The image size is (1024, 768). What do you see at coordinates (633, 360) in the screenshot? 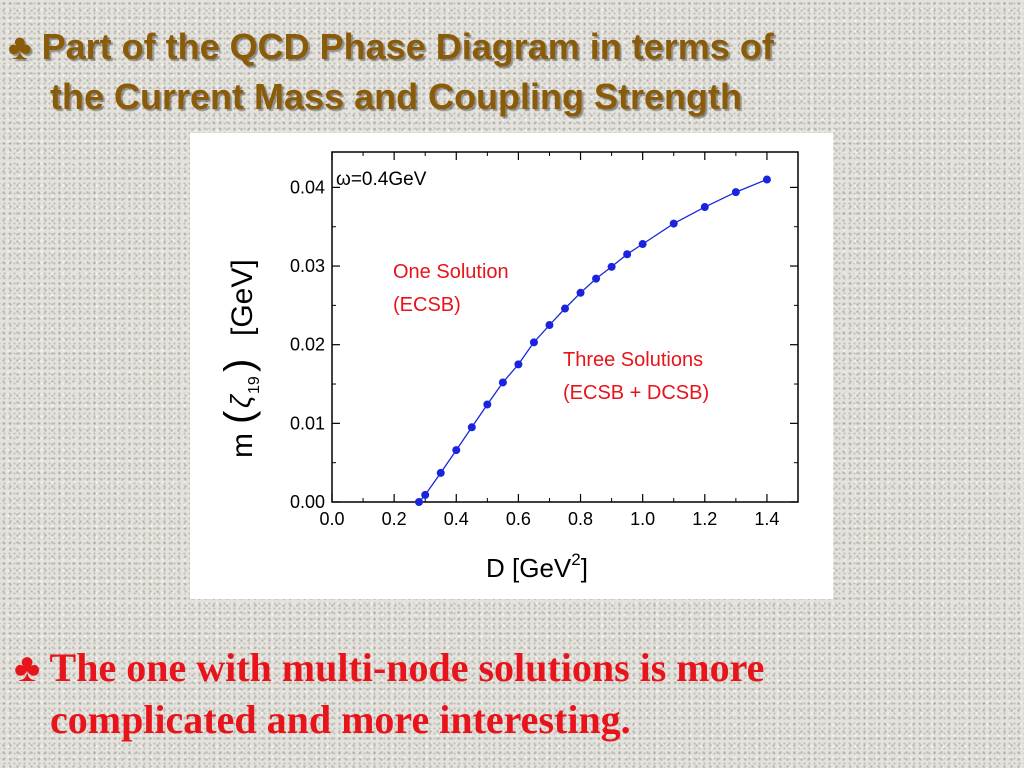
I see `annotation-three-solutions-line1: Three Solutions` at bounding box center [633, 360].